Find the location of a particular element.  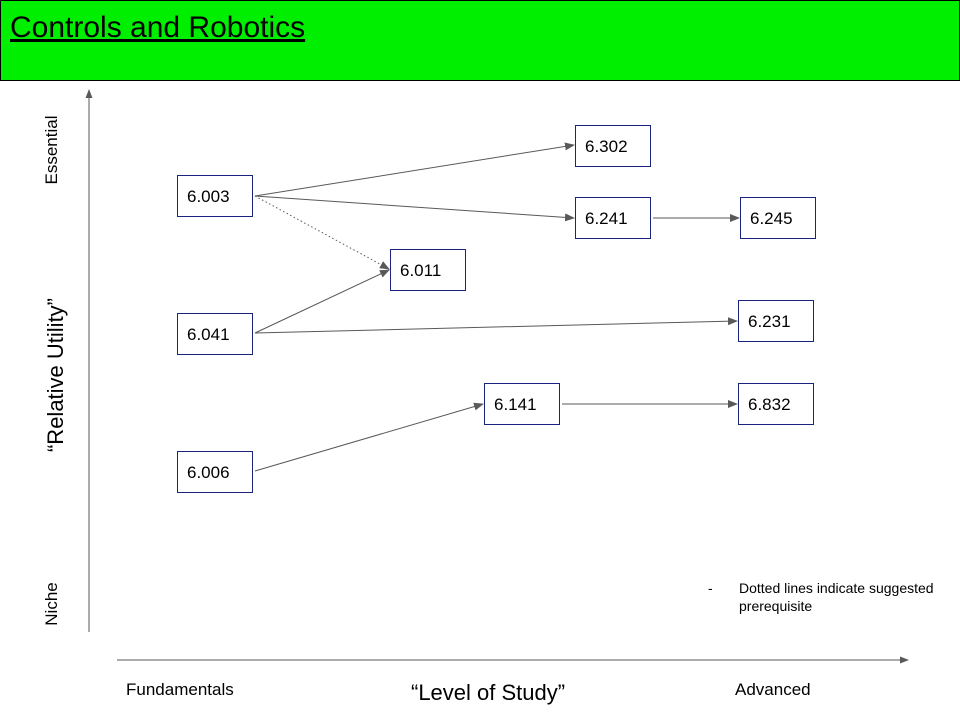

node-6141: 6.141 is located at coordinates (522, 404).